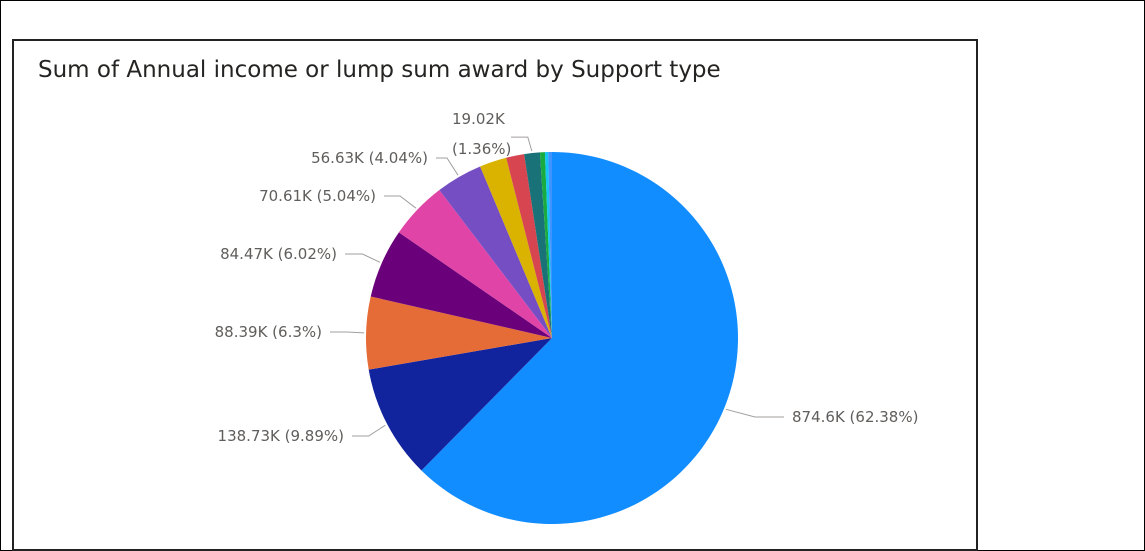 Image resolution: width=1145 pixels, height=551 pixels. Describe the element at coordinates (317, 196) in the screenshot. I see `data-label: 70.61K (5.04%)` at that location.